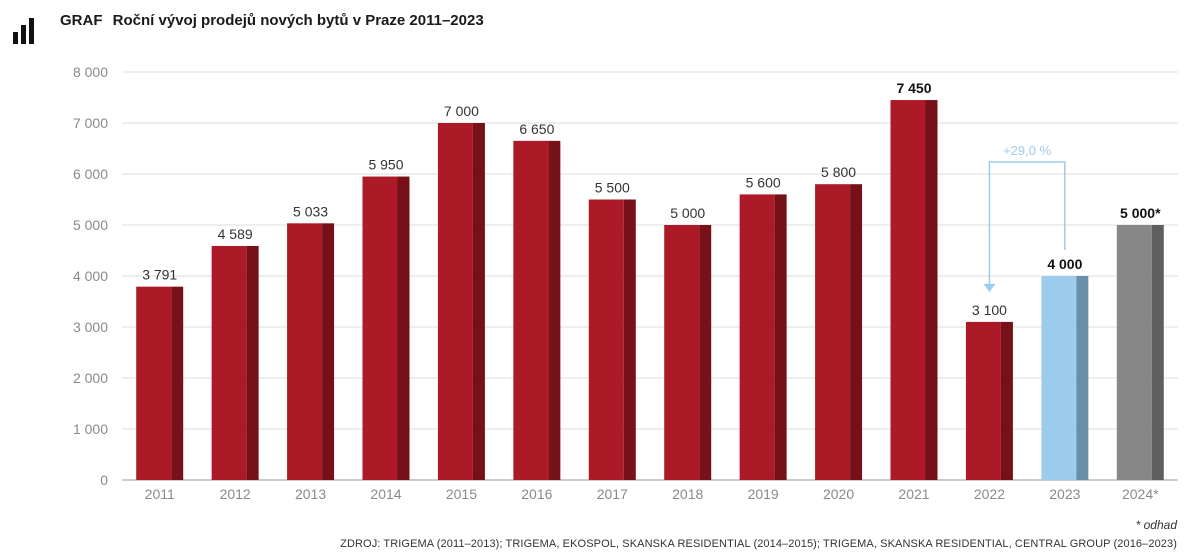  I want to click on bar-side-2024*, so click(1157, 352).